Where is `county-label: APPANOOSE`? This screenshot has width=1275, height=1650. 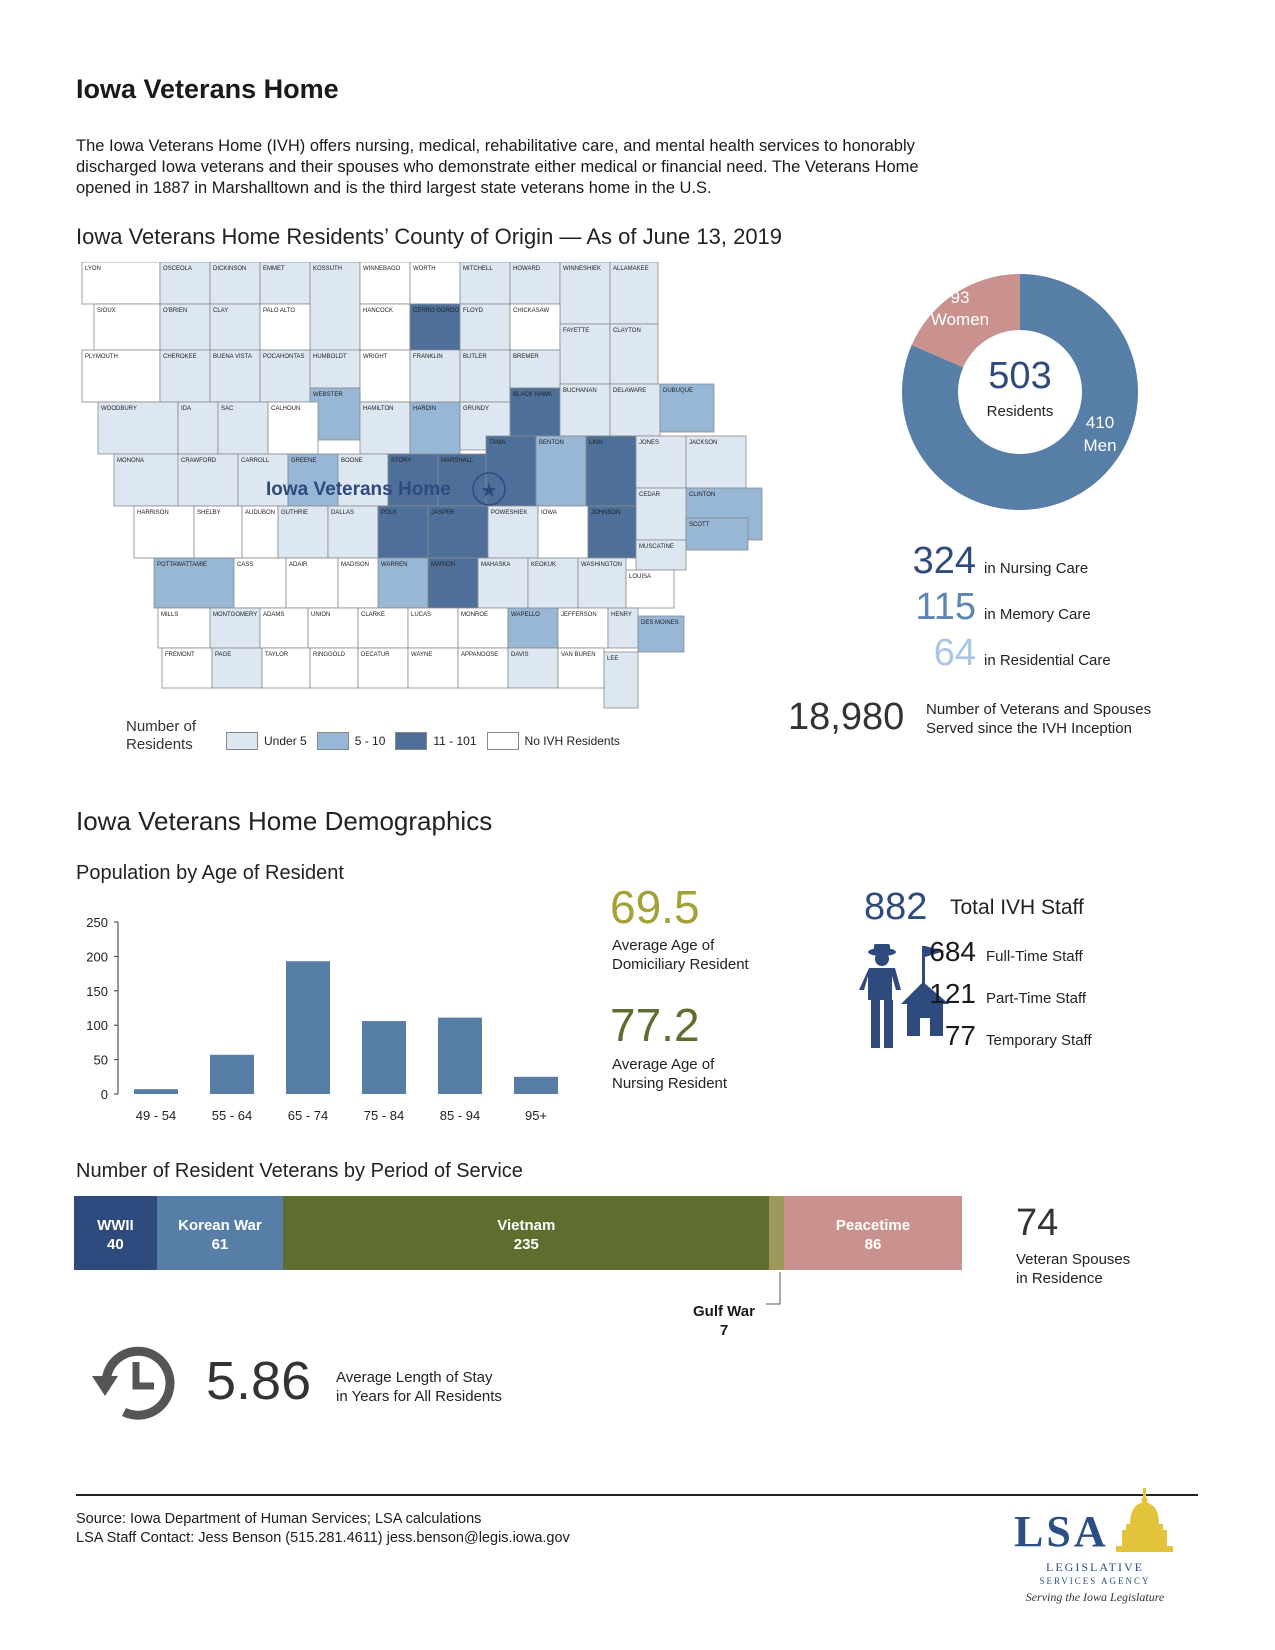 county-label: APPANOOSE is located at coordinates (479, 655).